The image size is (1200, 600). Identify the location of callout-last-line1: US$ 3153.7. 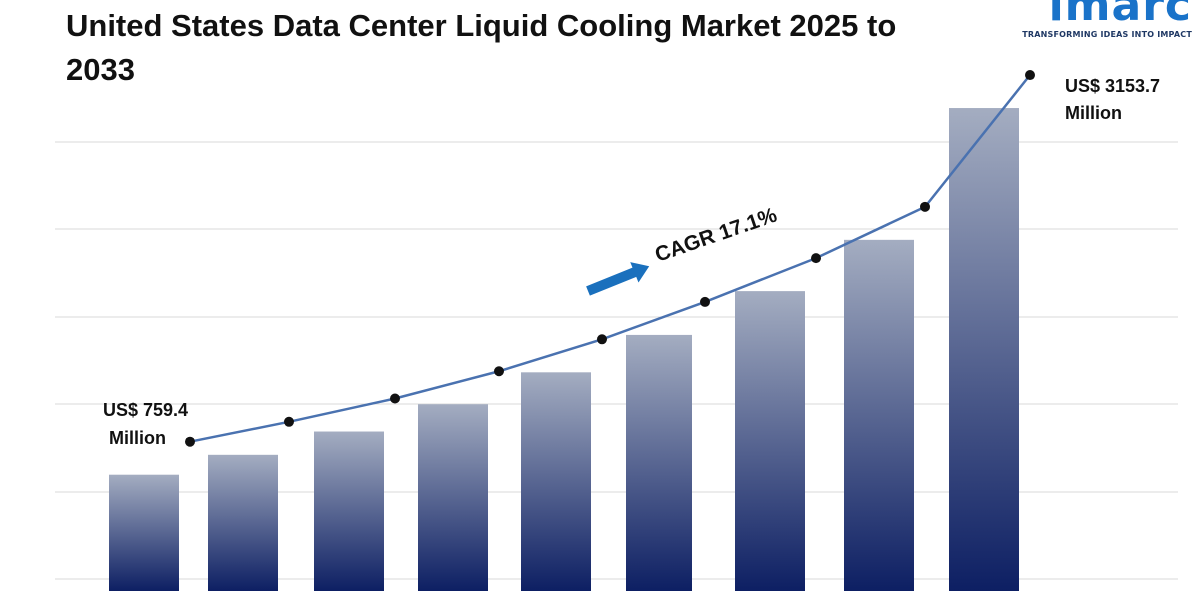
(1112, 86).